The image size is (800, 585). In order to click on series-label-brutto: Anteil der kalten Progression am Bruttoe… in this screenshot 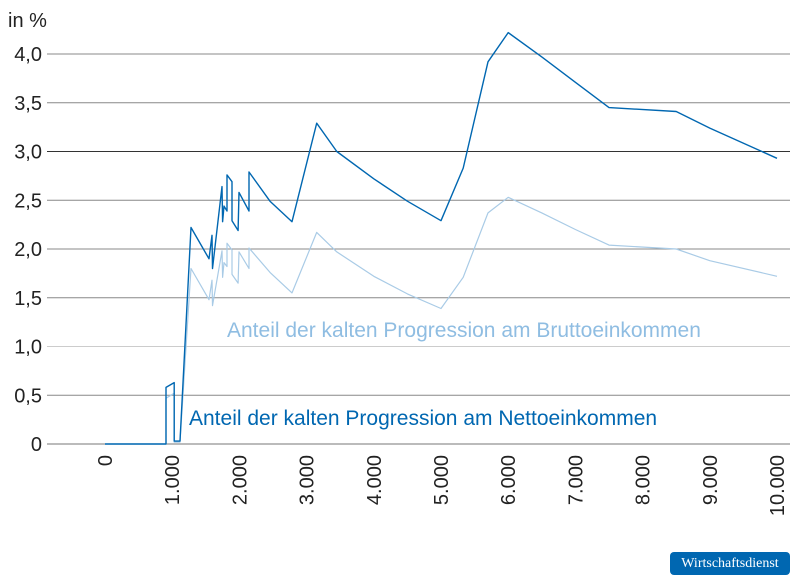, I will do `click(464, 330)`.